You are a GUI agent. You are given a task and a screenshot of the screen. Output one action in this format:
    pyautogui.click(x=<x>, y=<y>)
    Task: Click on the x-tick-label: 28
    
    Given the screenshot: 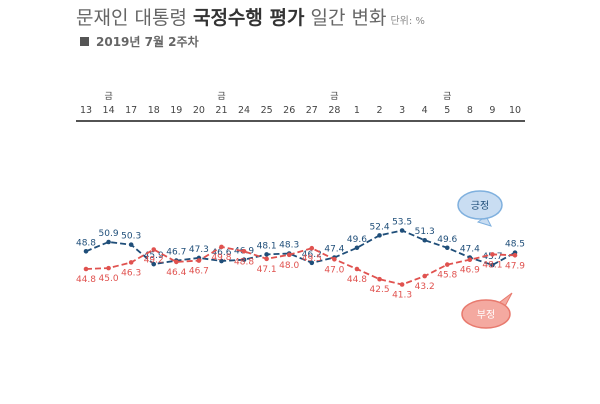 What is the action you would take?
    pyautogui.click(x=334, y=110)
    